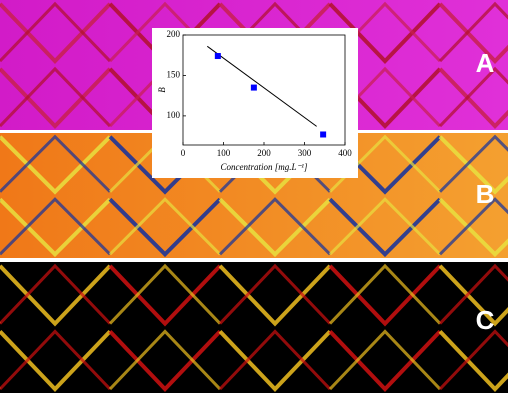 The image size is (508, 398). Describe the element at coordinates (224, 153) in the screenshot. I see `x-tick-label: 100` at that location.